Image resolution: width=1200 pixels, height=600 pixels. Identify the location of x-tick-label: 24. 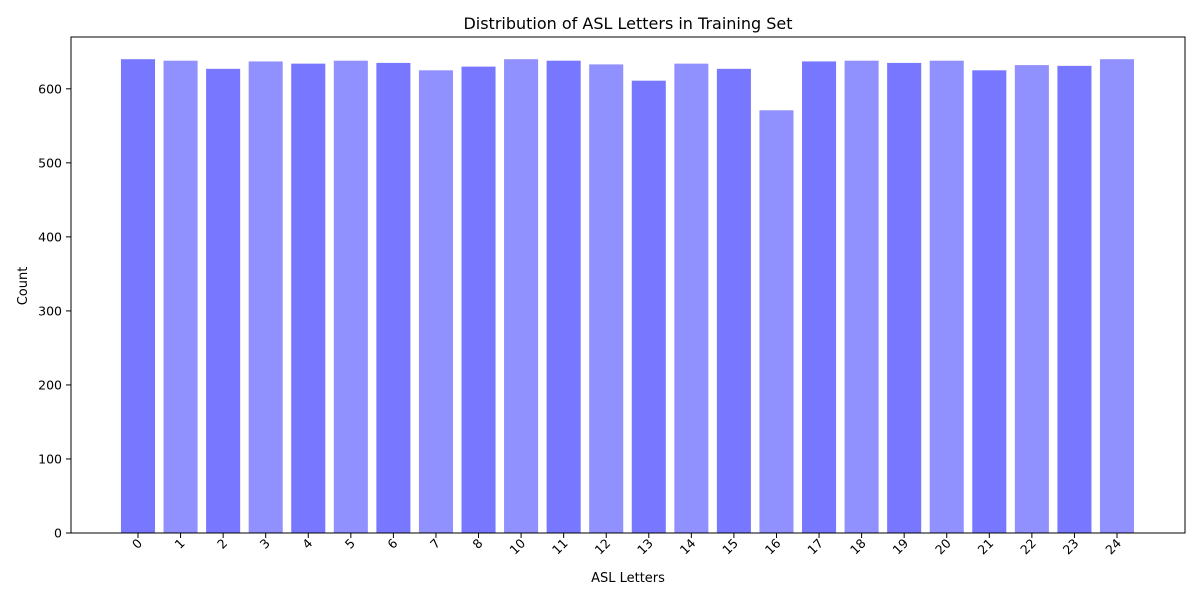
(1113, 546).